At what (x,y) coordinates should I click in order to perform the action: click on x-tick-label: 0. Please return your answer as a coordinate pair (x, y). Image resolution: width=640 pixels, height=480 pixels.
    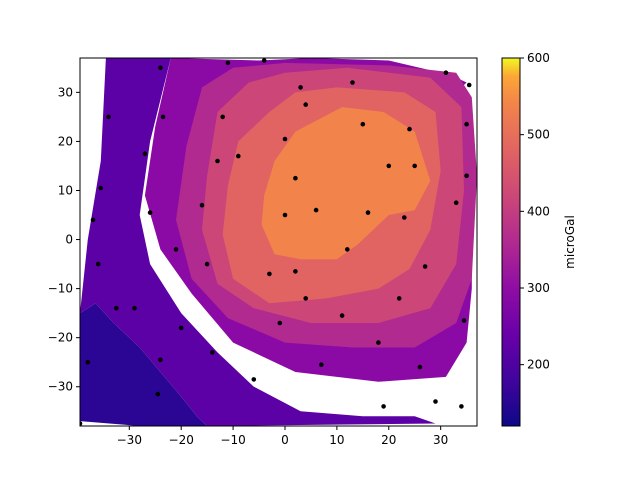
    Looking at the image, I should click on (285, 440).